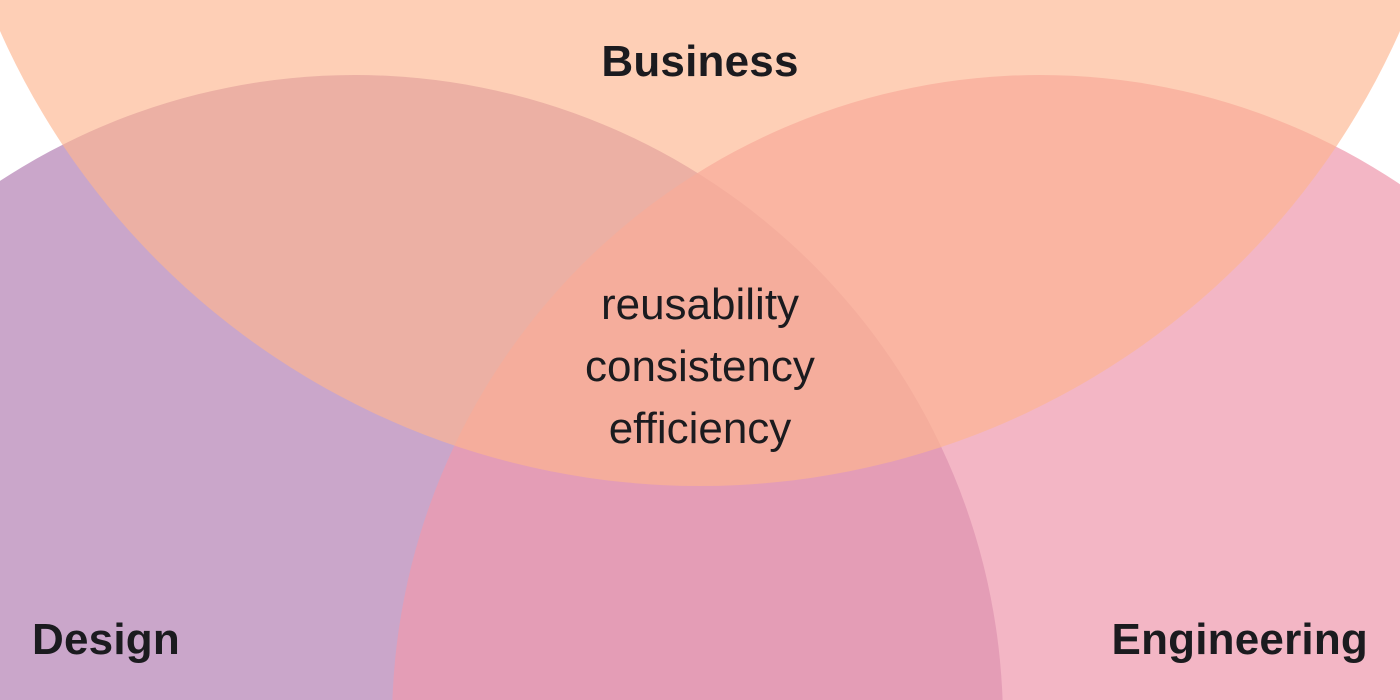  I want to click on intersection-item-consistency: consistency, so click(700, 366).